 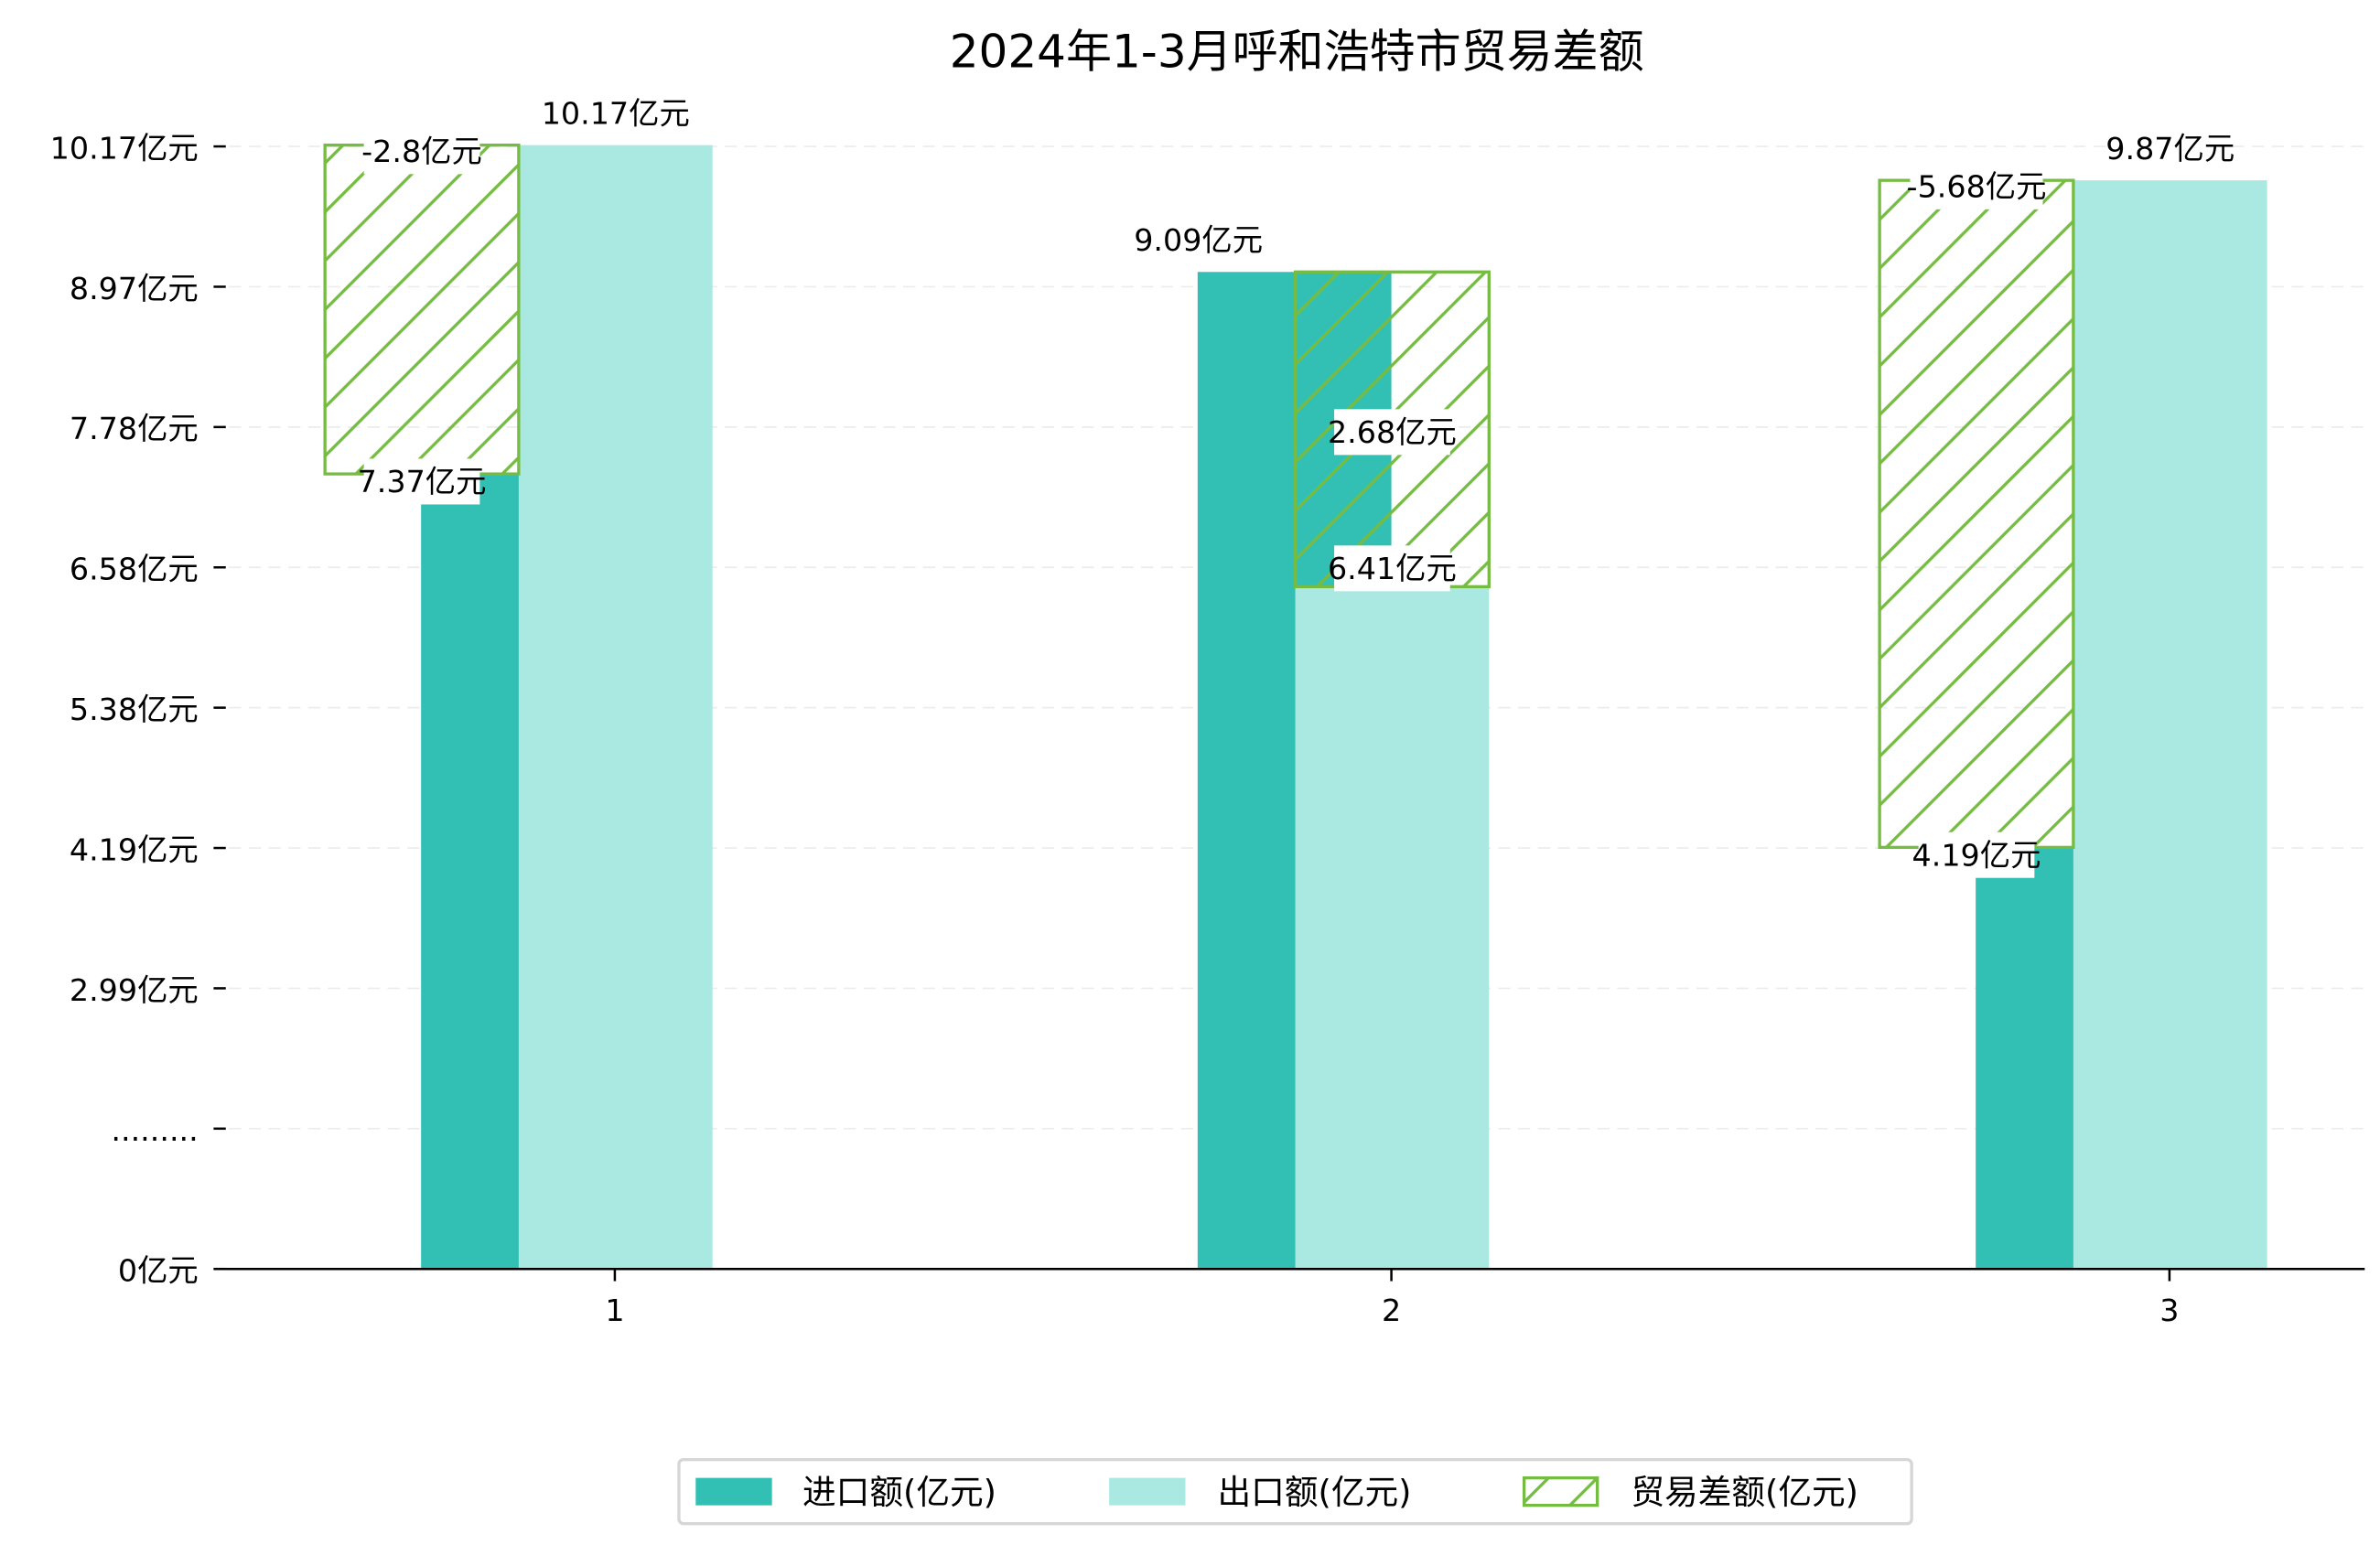 What do you see at coordinates (1560, 1491) in the screenshot?
I see `legend-swatch-balance` at bounding box center [1560, 1491].